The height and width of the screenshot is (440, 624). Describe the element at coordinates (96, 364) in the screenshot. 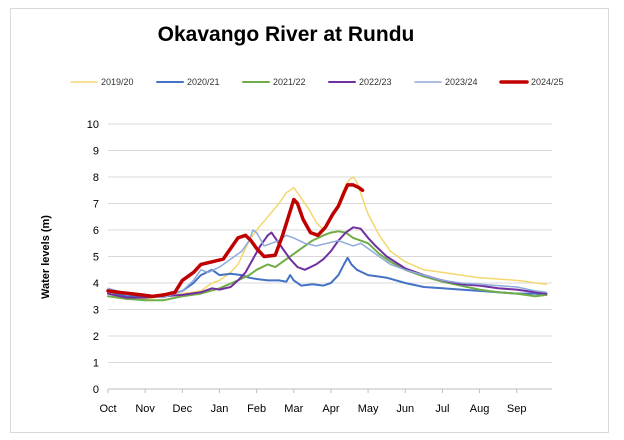

I see `y-tick-label: 1` at that location.